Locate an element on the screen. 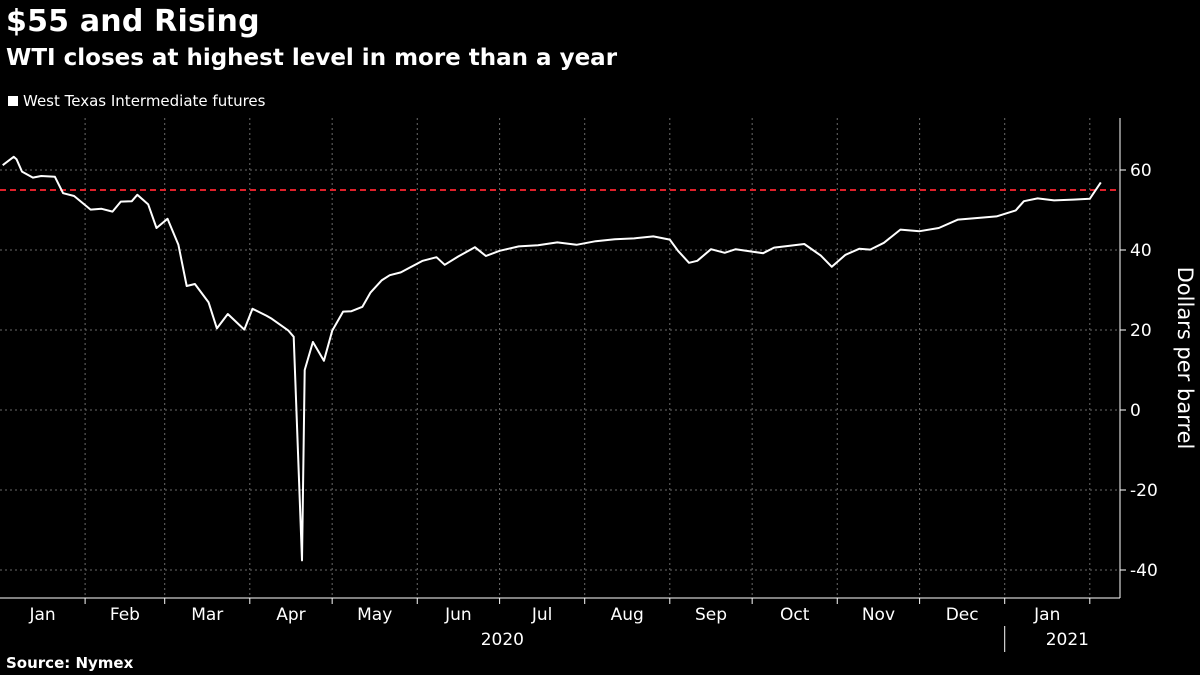 The image size is (1200, 675). x-tick-label: Jun is located at coordinates (458, 615).